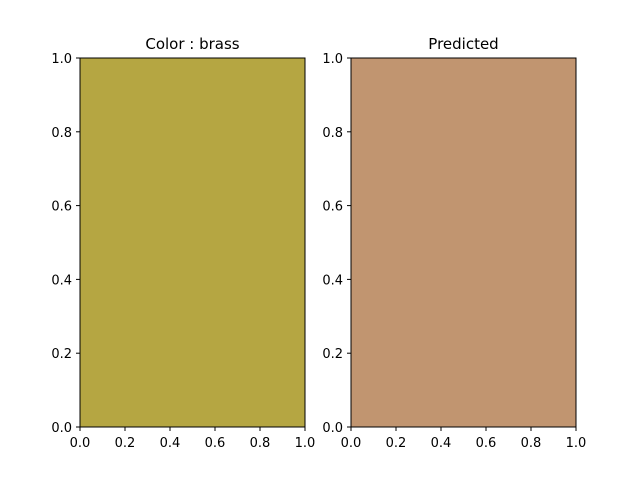 The height and width of the screenshot is (485, 640). I want to click on subplot-title: Predicted, so click(463, 44).